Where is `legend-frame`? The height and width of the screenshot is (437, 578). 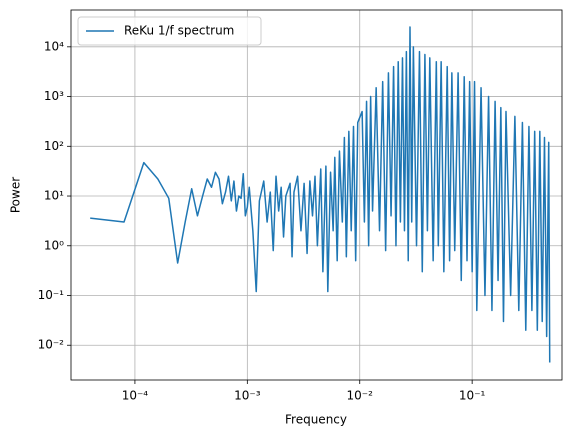 legend-frame is located at coordinates (169, 31).